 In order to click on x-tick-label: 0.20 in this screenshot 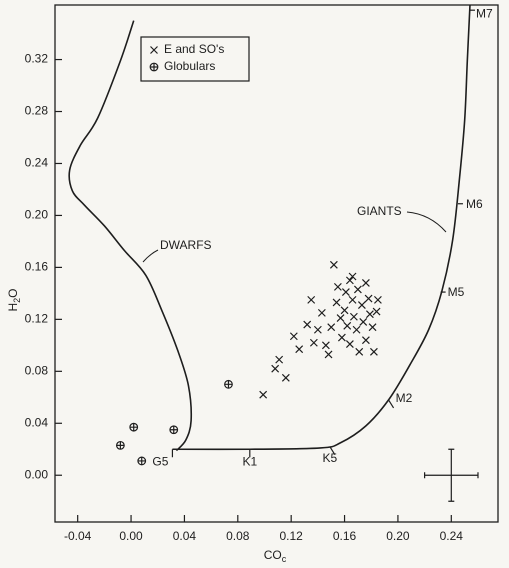, I will do `click(398, 536)`.